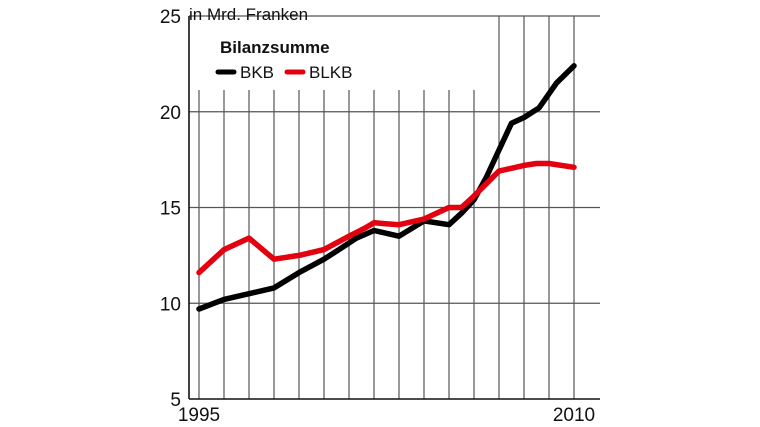 Image resolution: width=760 pixels, height=427 pixels. What do you see at coordinates (199, 415) in the screenshot?
I see `x-tick-label-1995: 1995` at bounding box center [199, 415].